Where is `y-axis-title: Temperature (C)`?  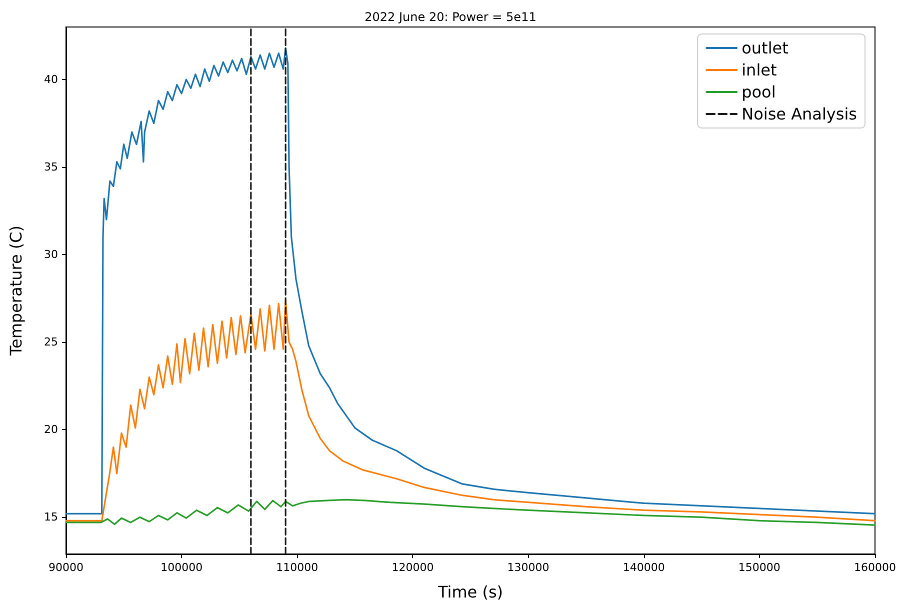 y-axis-title: Temperature (C) is located at coordinates (16, 291).